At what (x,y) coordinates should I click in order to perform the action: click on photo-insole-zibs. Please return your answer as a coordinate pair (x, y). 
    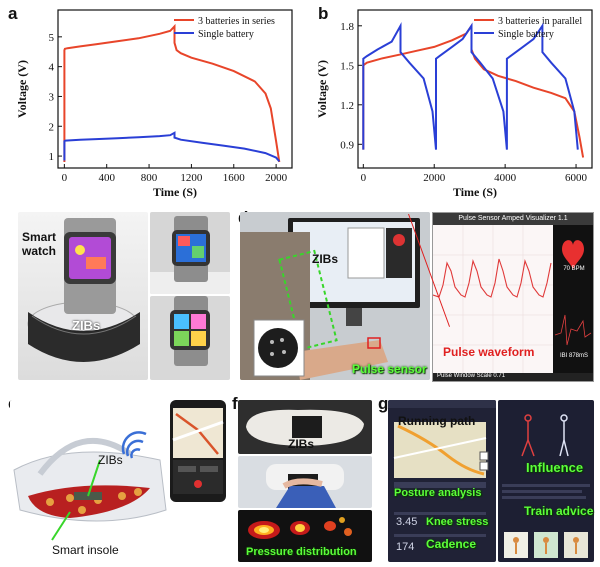
    Looking at the image, I should click on (305, 427).